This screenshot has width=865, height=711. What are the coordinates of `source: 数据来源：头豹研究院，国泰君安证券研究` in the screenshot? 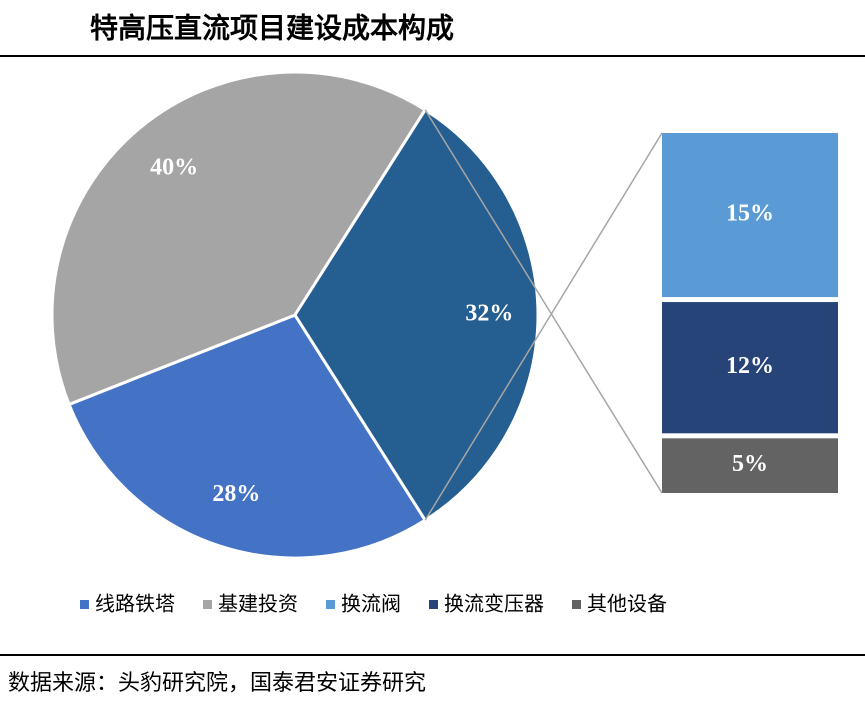 It's located at (217, 683).